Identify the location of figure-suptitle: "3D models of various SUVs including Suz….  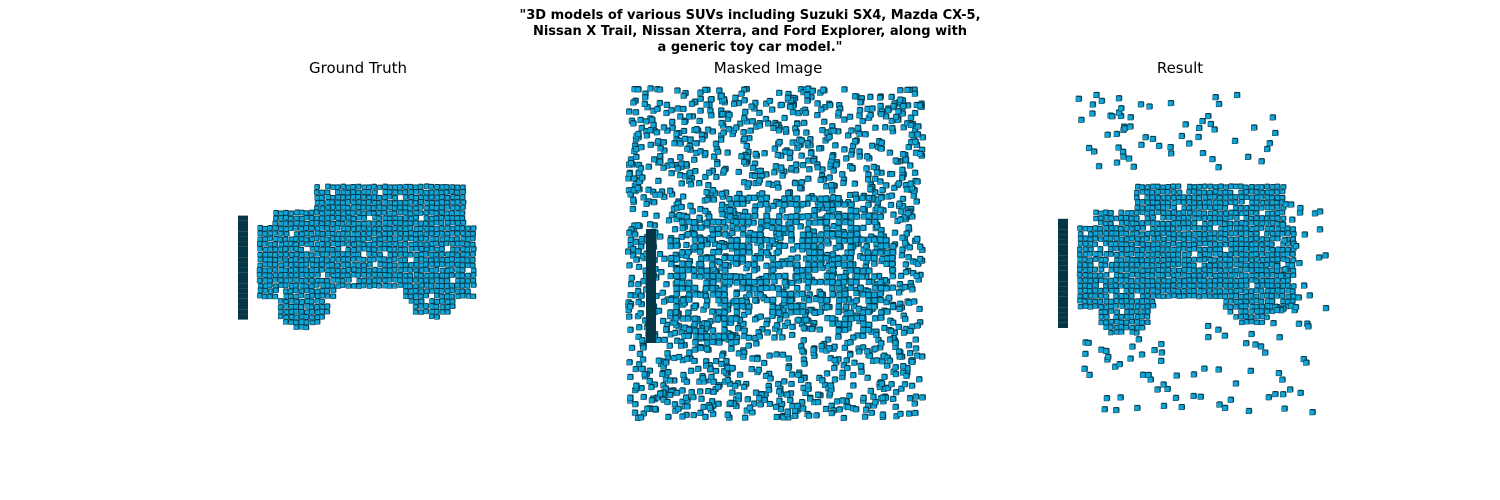
(750, 31).